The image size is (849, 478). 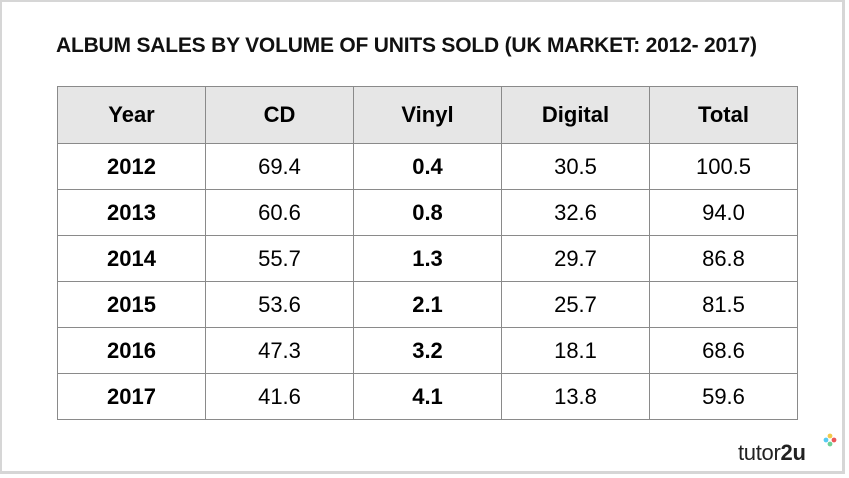 What do you see at coordinates (131, 166) in the screenshot?
I see `cell-year: 2012` at bounding box center [131, 166].